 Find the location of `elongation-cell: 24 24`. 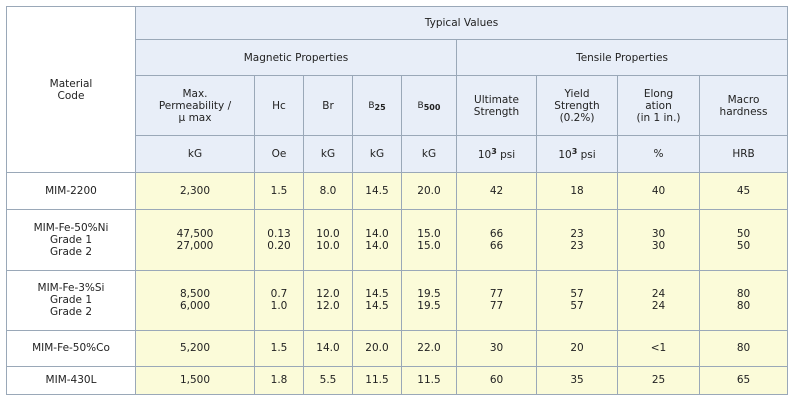

elongation-cell: 24 24 is located at coordinates (658, 300).